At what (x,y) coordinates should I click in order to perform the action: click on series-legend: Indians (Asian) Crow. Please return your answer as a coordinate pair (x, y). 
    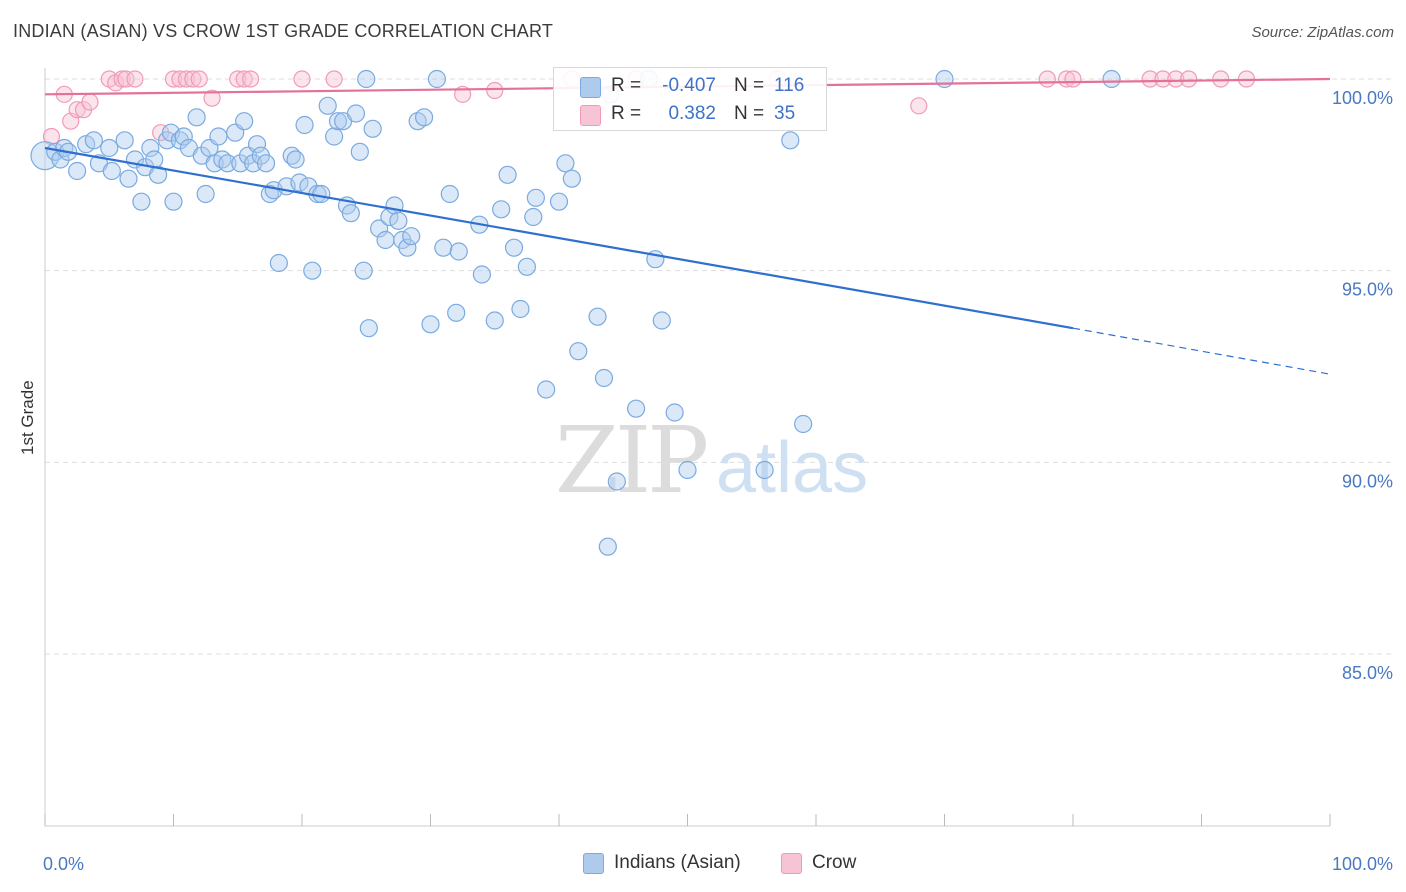
    Looking at the image, I should click on (703, 865).